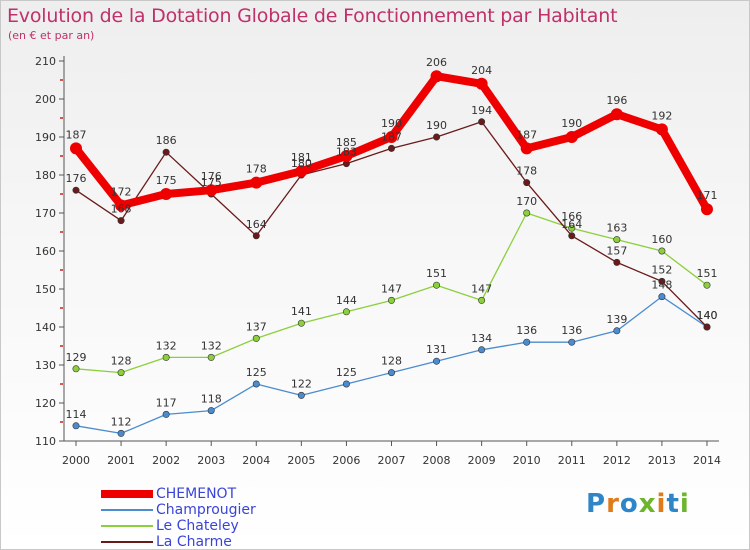 This screenshot has height=550, width=750. What do you see at coordinates (673, 504) in the screenshot?
I see `logo-letter: t` at bounding box center [673, 504].